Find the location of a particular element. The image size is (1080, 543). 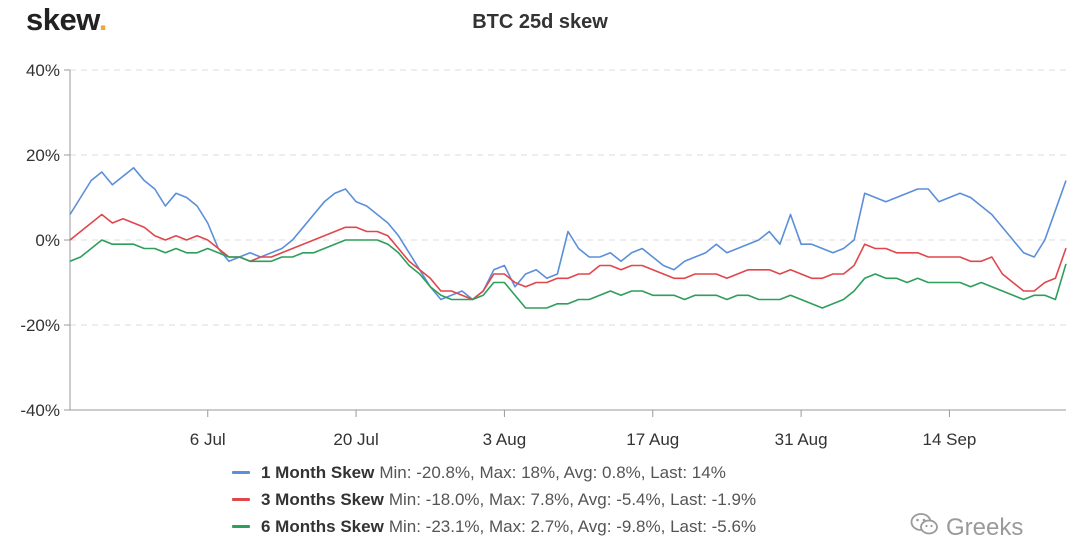

y-tick-label: 0% is located at coordinates (47, 240).